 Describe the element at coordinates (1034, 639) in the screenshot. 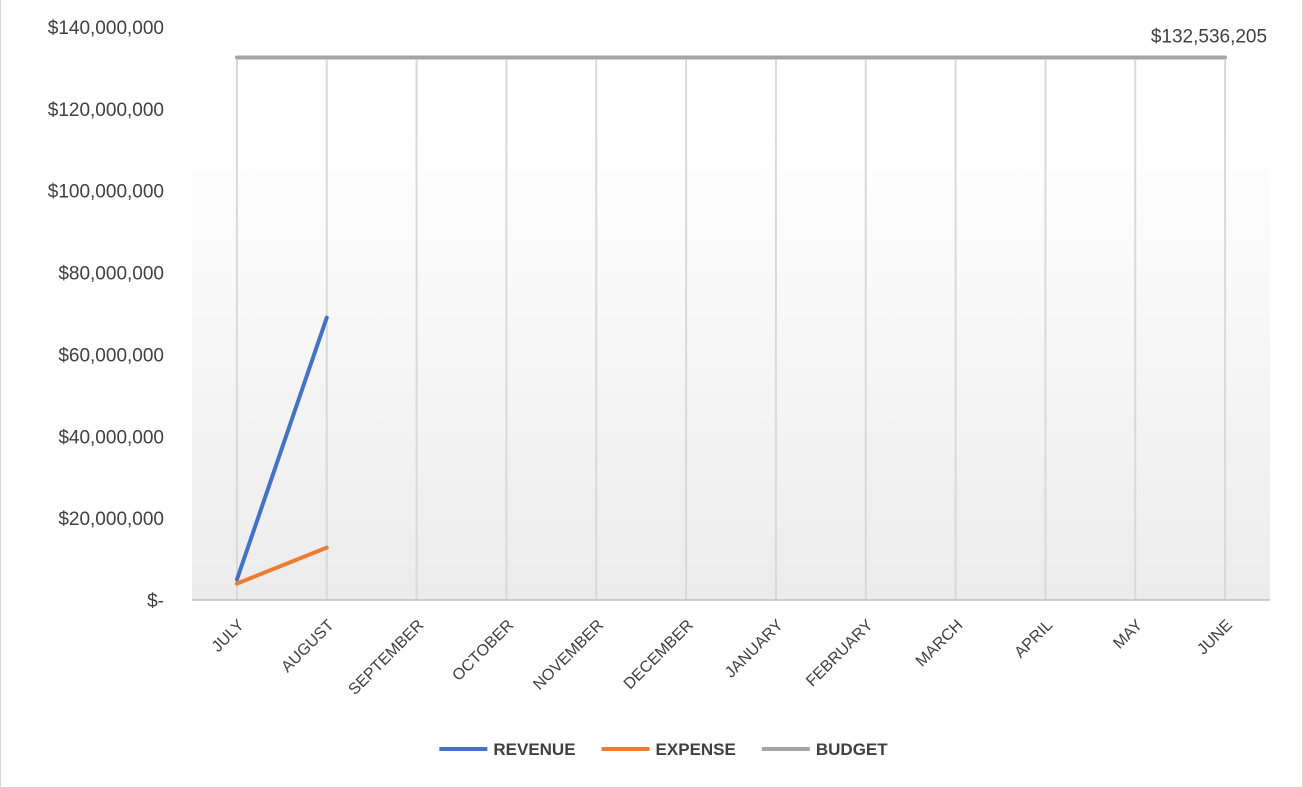

I see `x-tick-label-april: APRIL` at that location.